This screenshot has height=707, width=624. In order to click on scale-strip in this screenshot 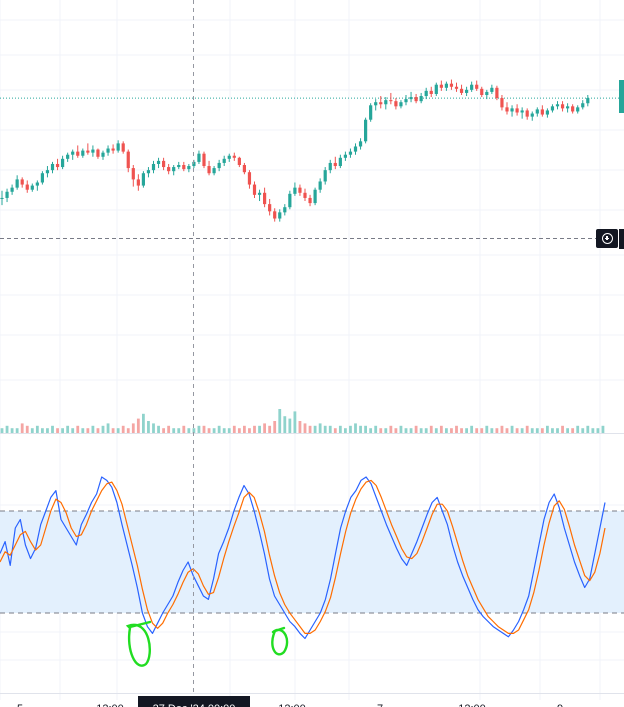, I will do `click(621, 239)`.